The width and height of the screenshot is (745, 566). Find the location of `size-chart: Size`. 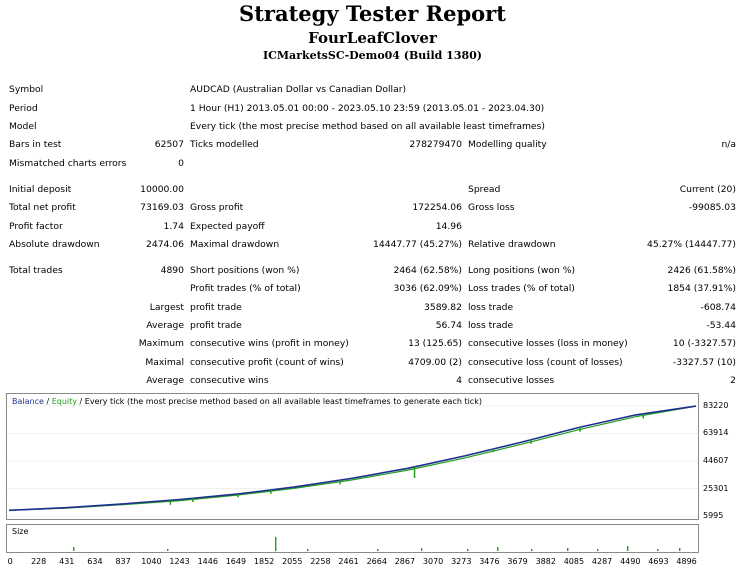

size-chart: Size is located at coordinates (352, 538).